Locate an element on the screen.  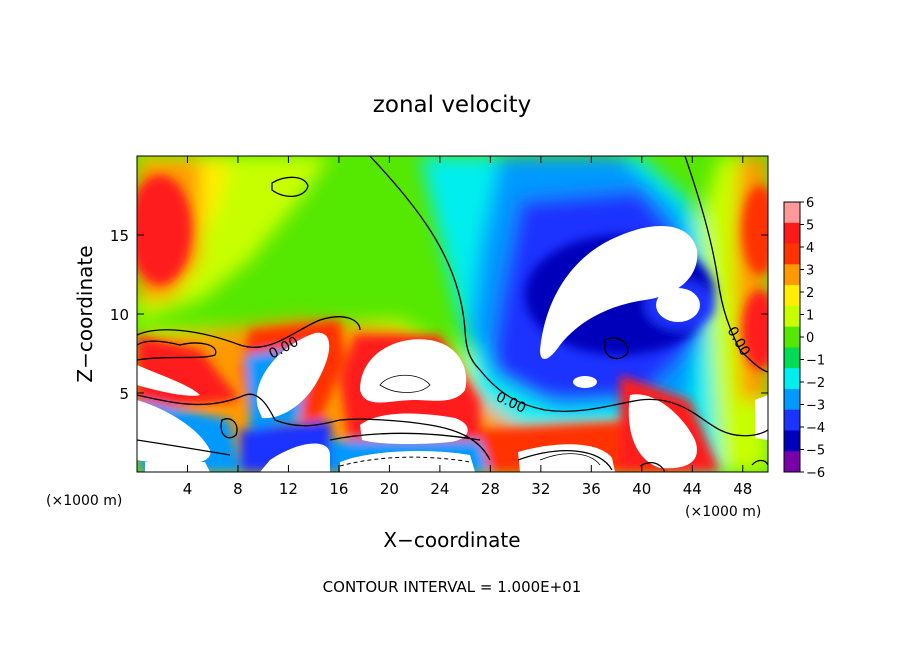
x-tick-label: 48 is located at coordinates (742, 489).